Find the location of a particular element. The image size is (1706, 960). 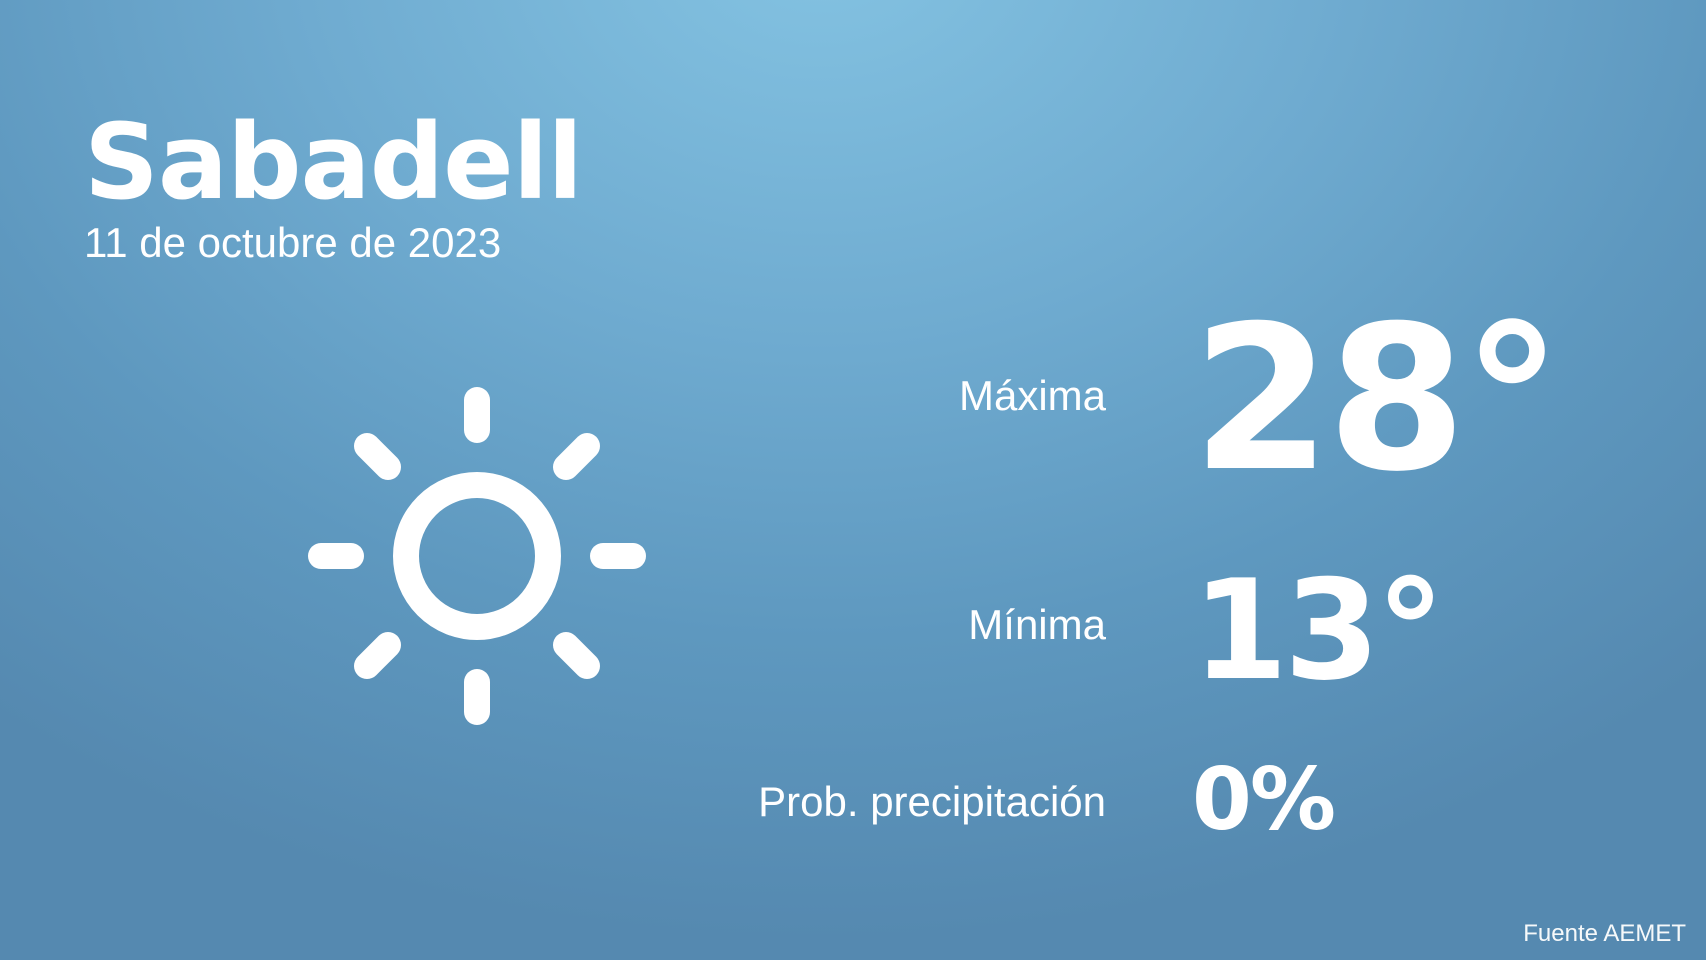

precip-label: Prob. precipitación is located at coordinates (932, 801).